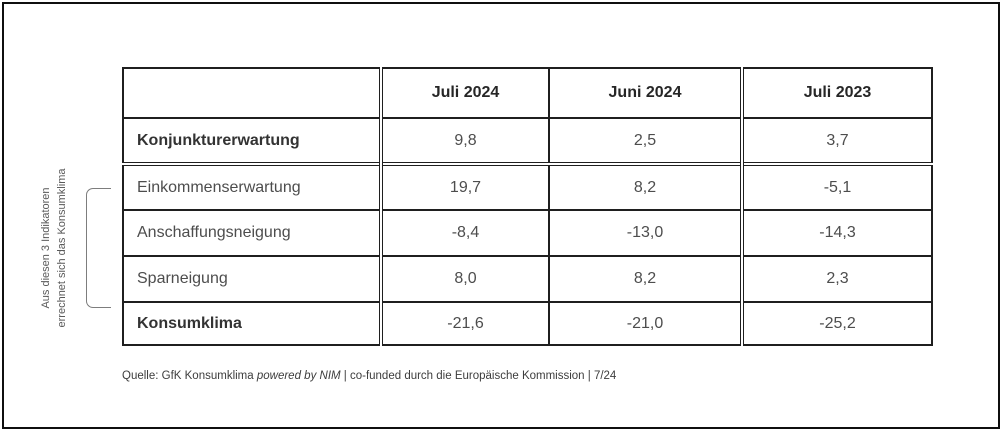 The image size is (1002, 431). What do you see at coordinates (645, 233) in the screenshot?
I see `cell-value: -13,0` at bounding box center [645, 233].